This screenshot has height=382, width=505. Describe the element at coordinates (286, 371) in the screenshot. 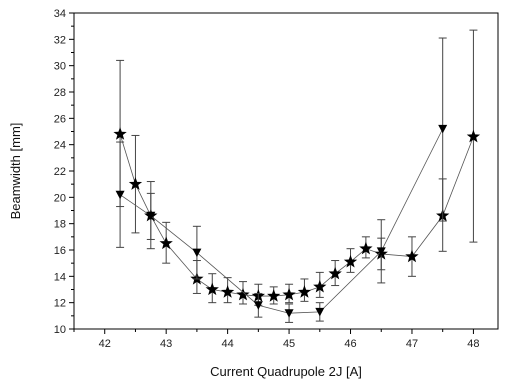

I see `x-axis-title: Current Quadrupole 2J [A]` at that location.